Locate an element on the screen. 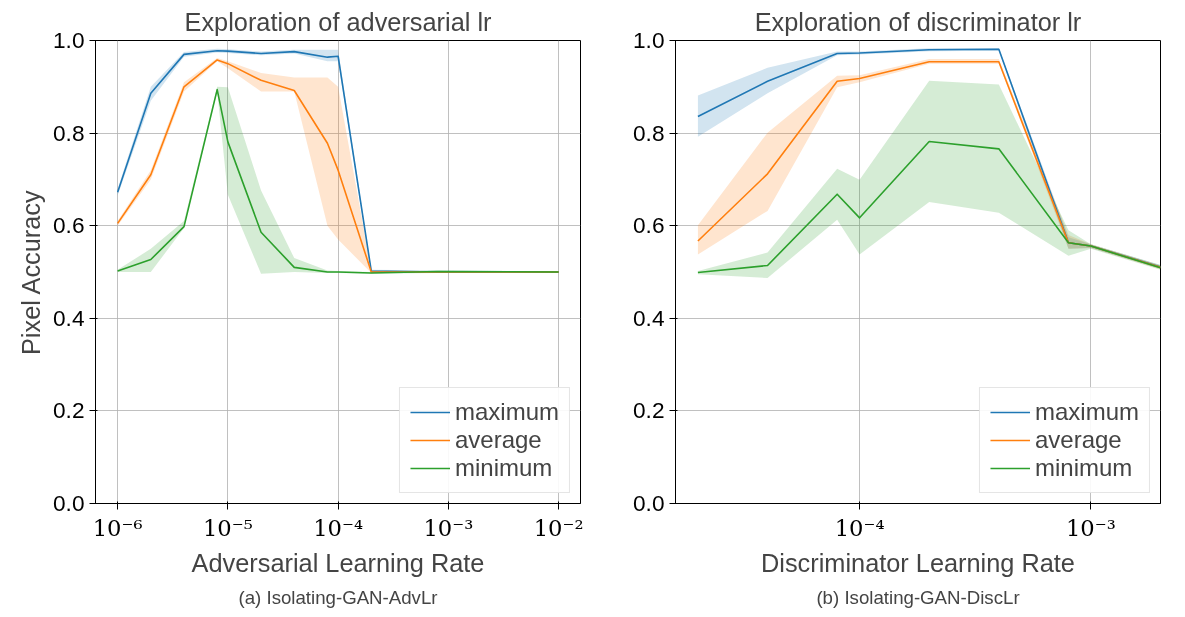  y-axis-title: Pixel Accuracy is located at coordinates (31, 273).